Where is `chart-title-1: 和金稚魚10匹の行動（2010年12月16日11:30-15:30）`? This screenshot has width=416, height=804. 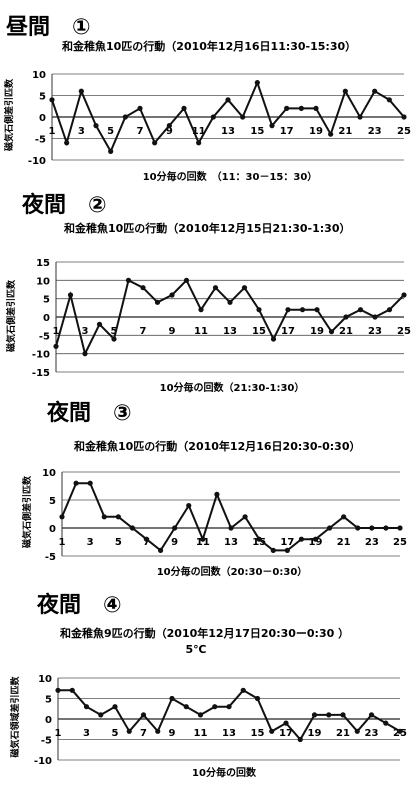
chart-title-1: 和金稚魚10匹の行動（2010年12月16日11:30-15:30） is located at coordinates (209, 46).